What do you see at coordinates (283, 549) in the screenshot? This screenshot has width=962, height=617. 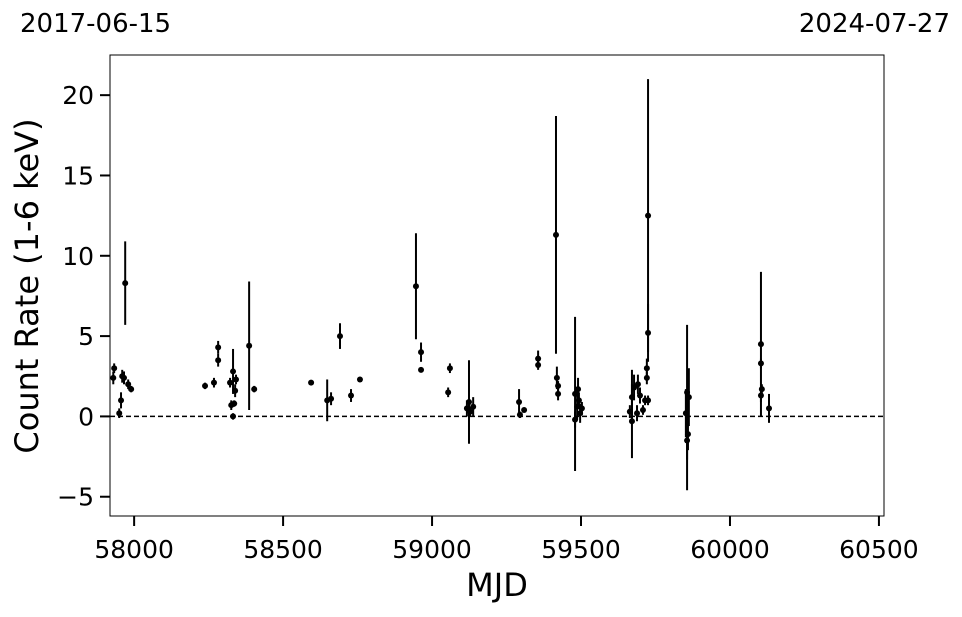 I see `x-tick-label: 58500` at bounding box center [283, 549].